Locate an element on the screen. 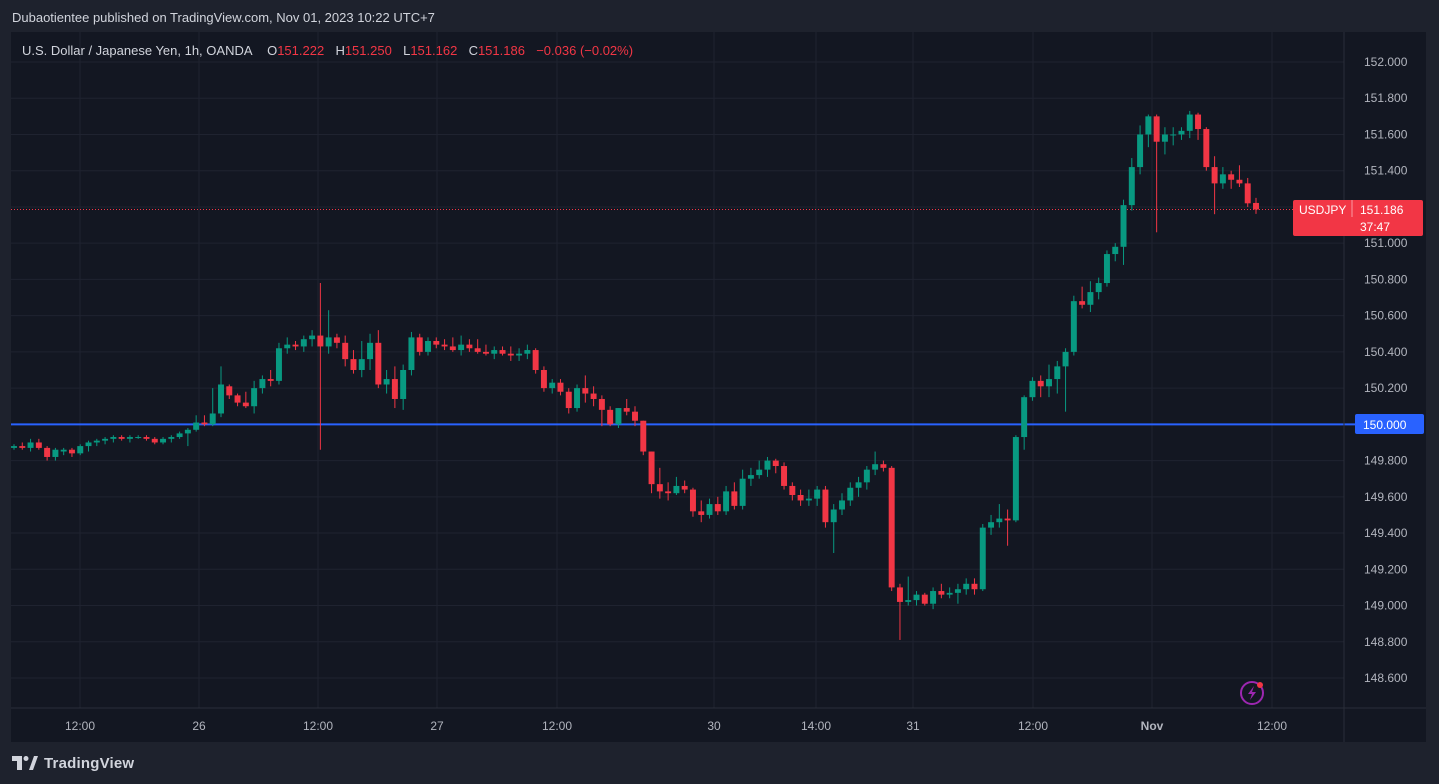 This screenshot has height=784, width=1439. footer-brand: TradingView is located at coordinates (89, 763).